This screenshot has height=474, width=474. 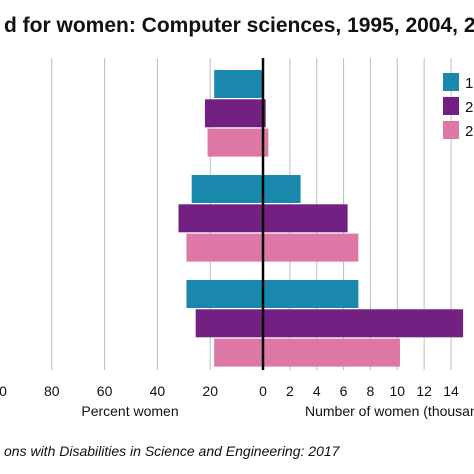 I want to click on tick-right-6: 12, so click(x=424, y=391).